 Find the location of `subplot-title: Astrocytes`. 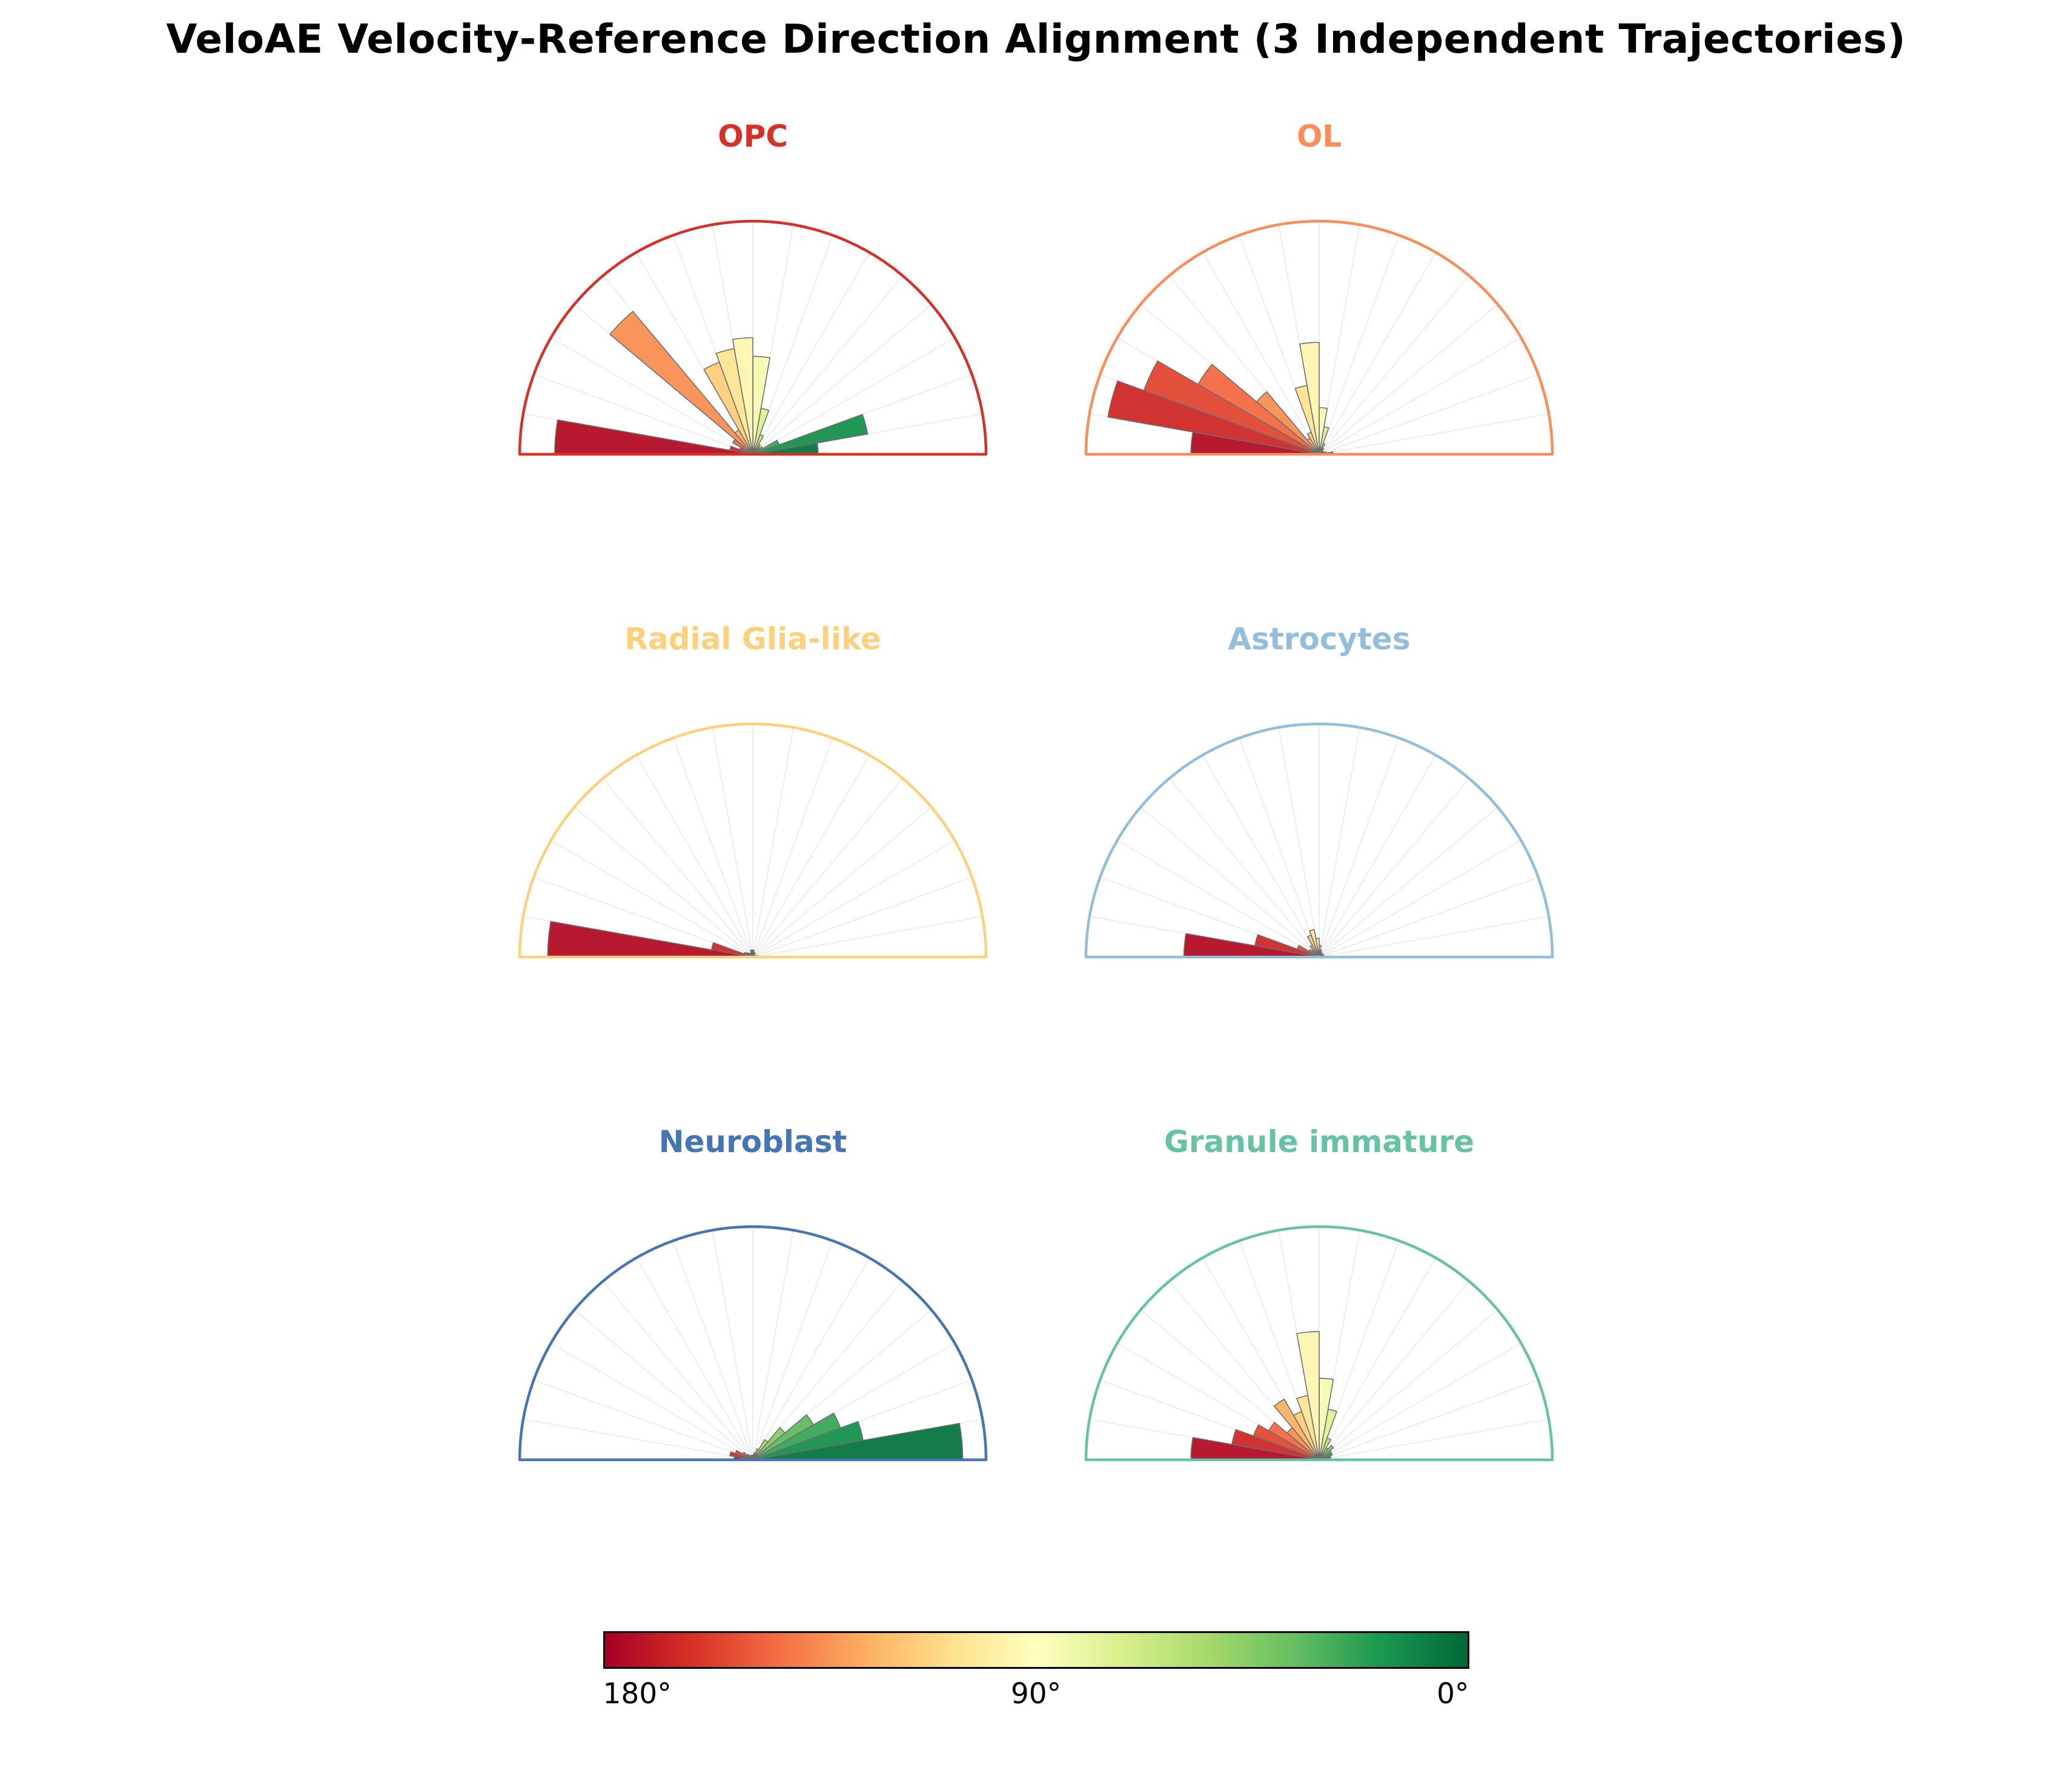

subplot-title: Astrocytes is located at coordinates (1319, 639).